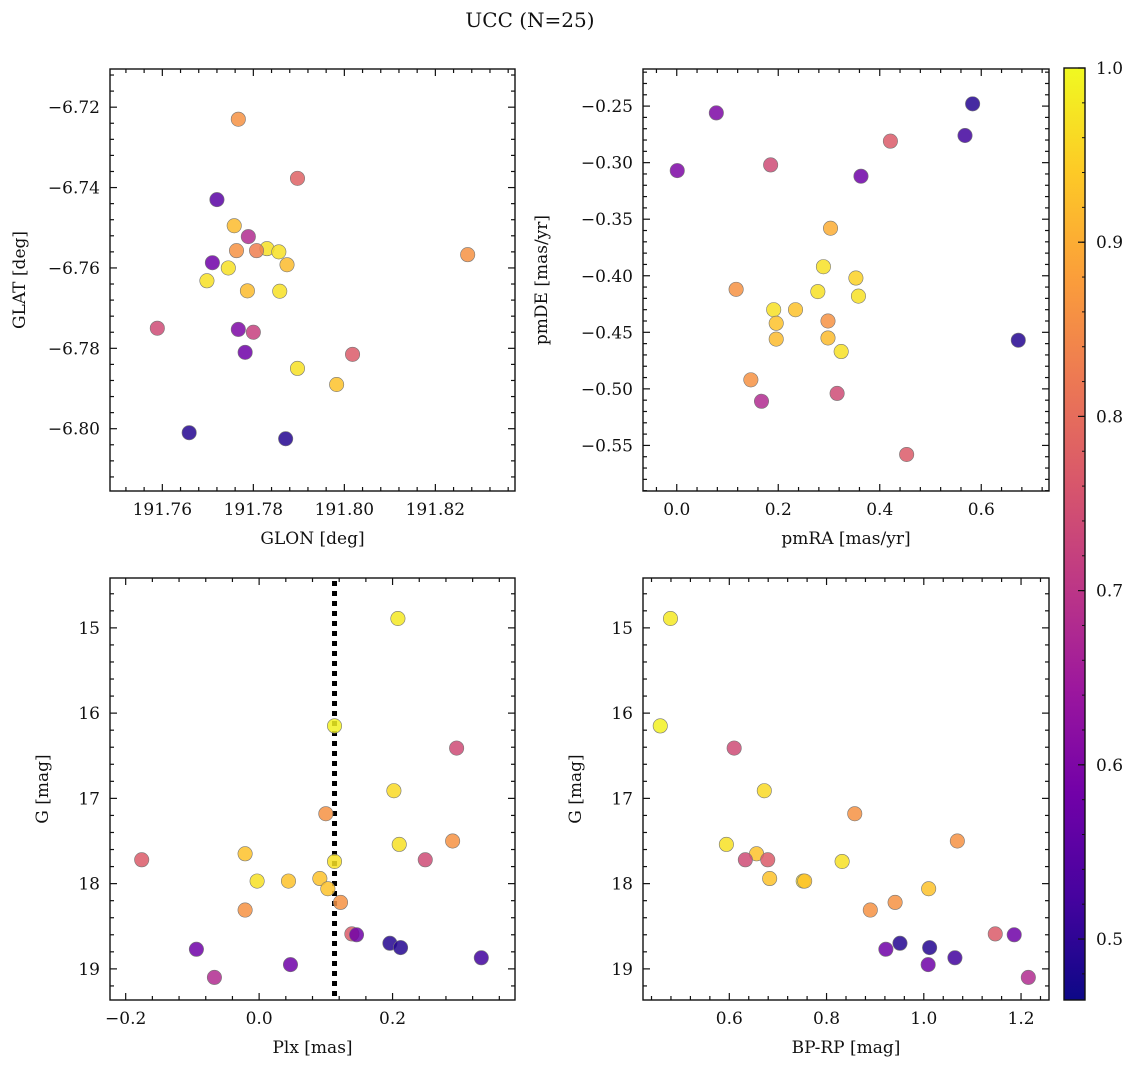 This screenshot has width=1136, height=1068. What do you see at coordinates (74, 349) in the screenshot?
I see `y-tick-label: −6.78` at bounding box center [74, 349].